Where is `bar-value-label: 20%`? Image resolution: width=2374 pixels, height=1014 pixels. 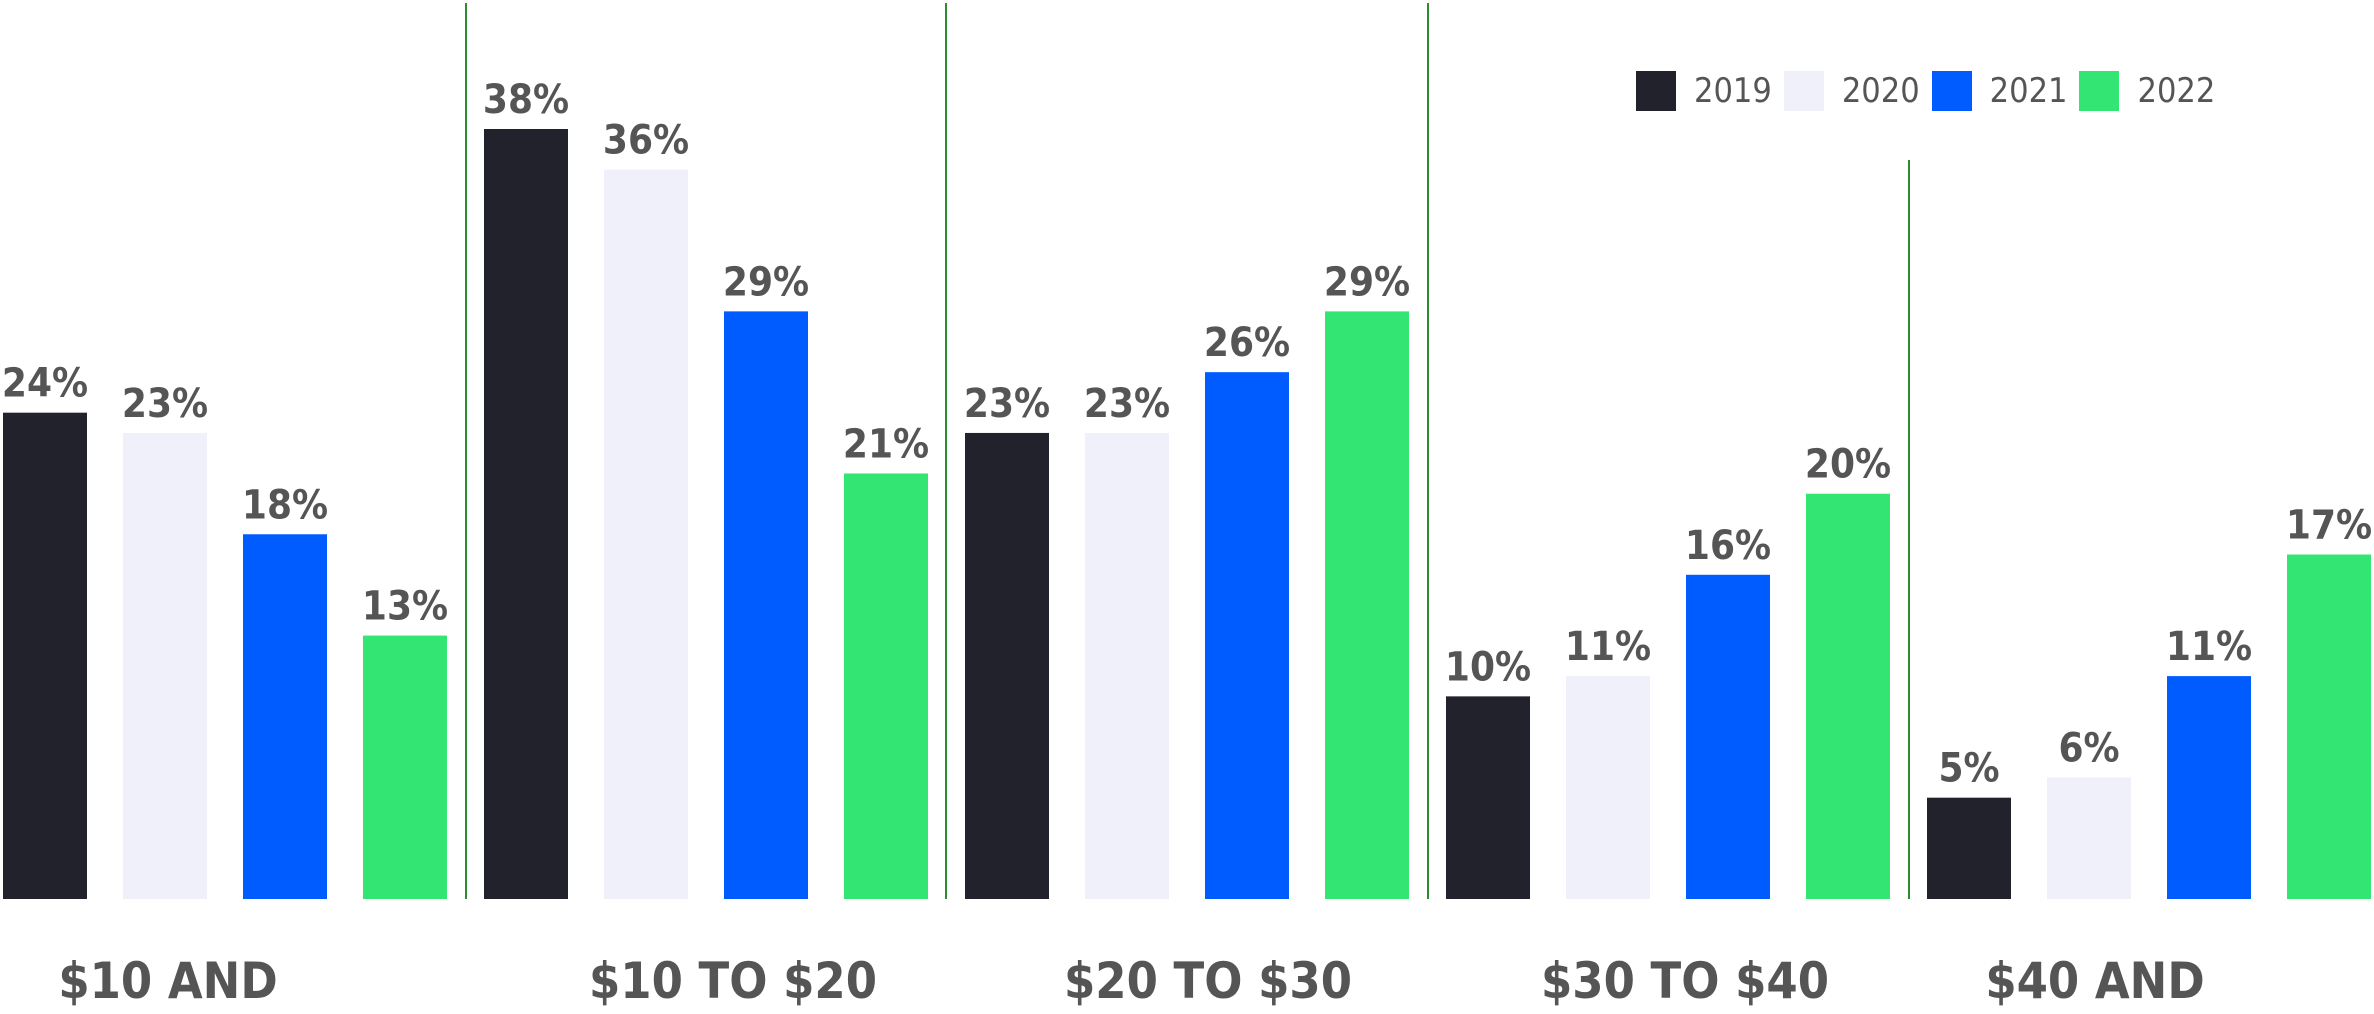
bar-value-label: 20% is located at coordinates (1848, 465).